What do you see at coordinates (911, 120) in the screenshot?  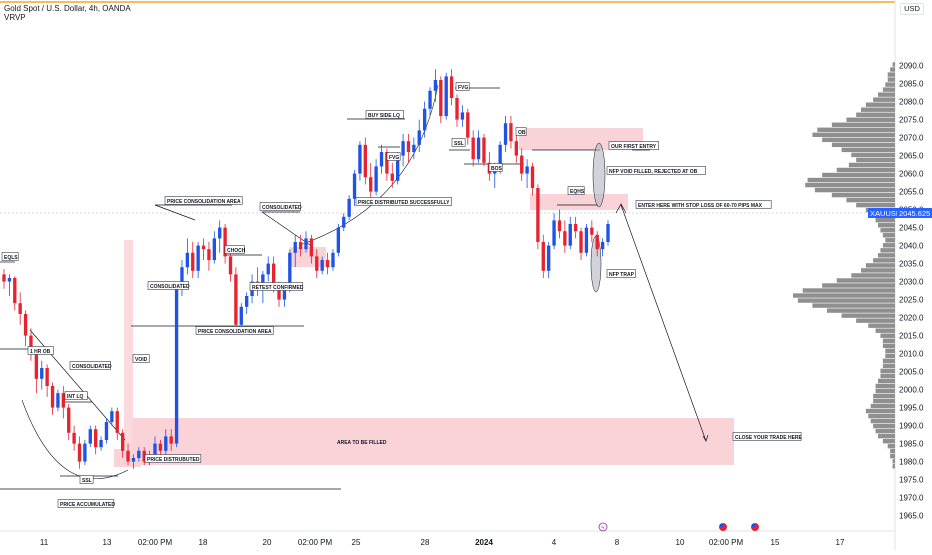 I see `y-tick-label: 2075.0` at bounding box center [911, 120].